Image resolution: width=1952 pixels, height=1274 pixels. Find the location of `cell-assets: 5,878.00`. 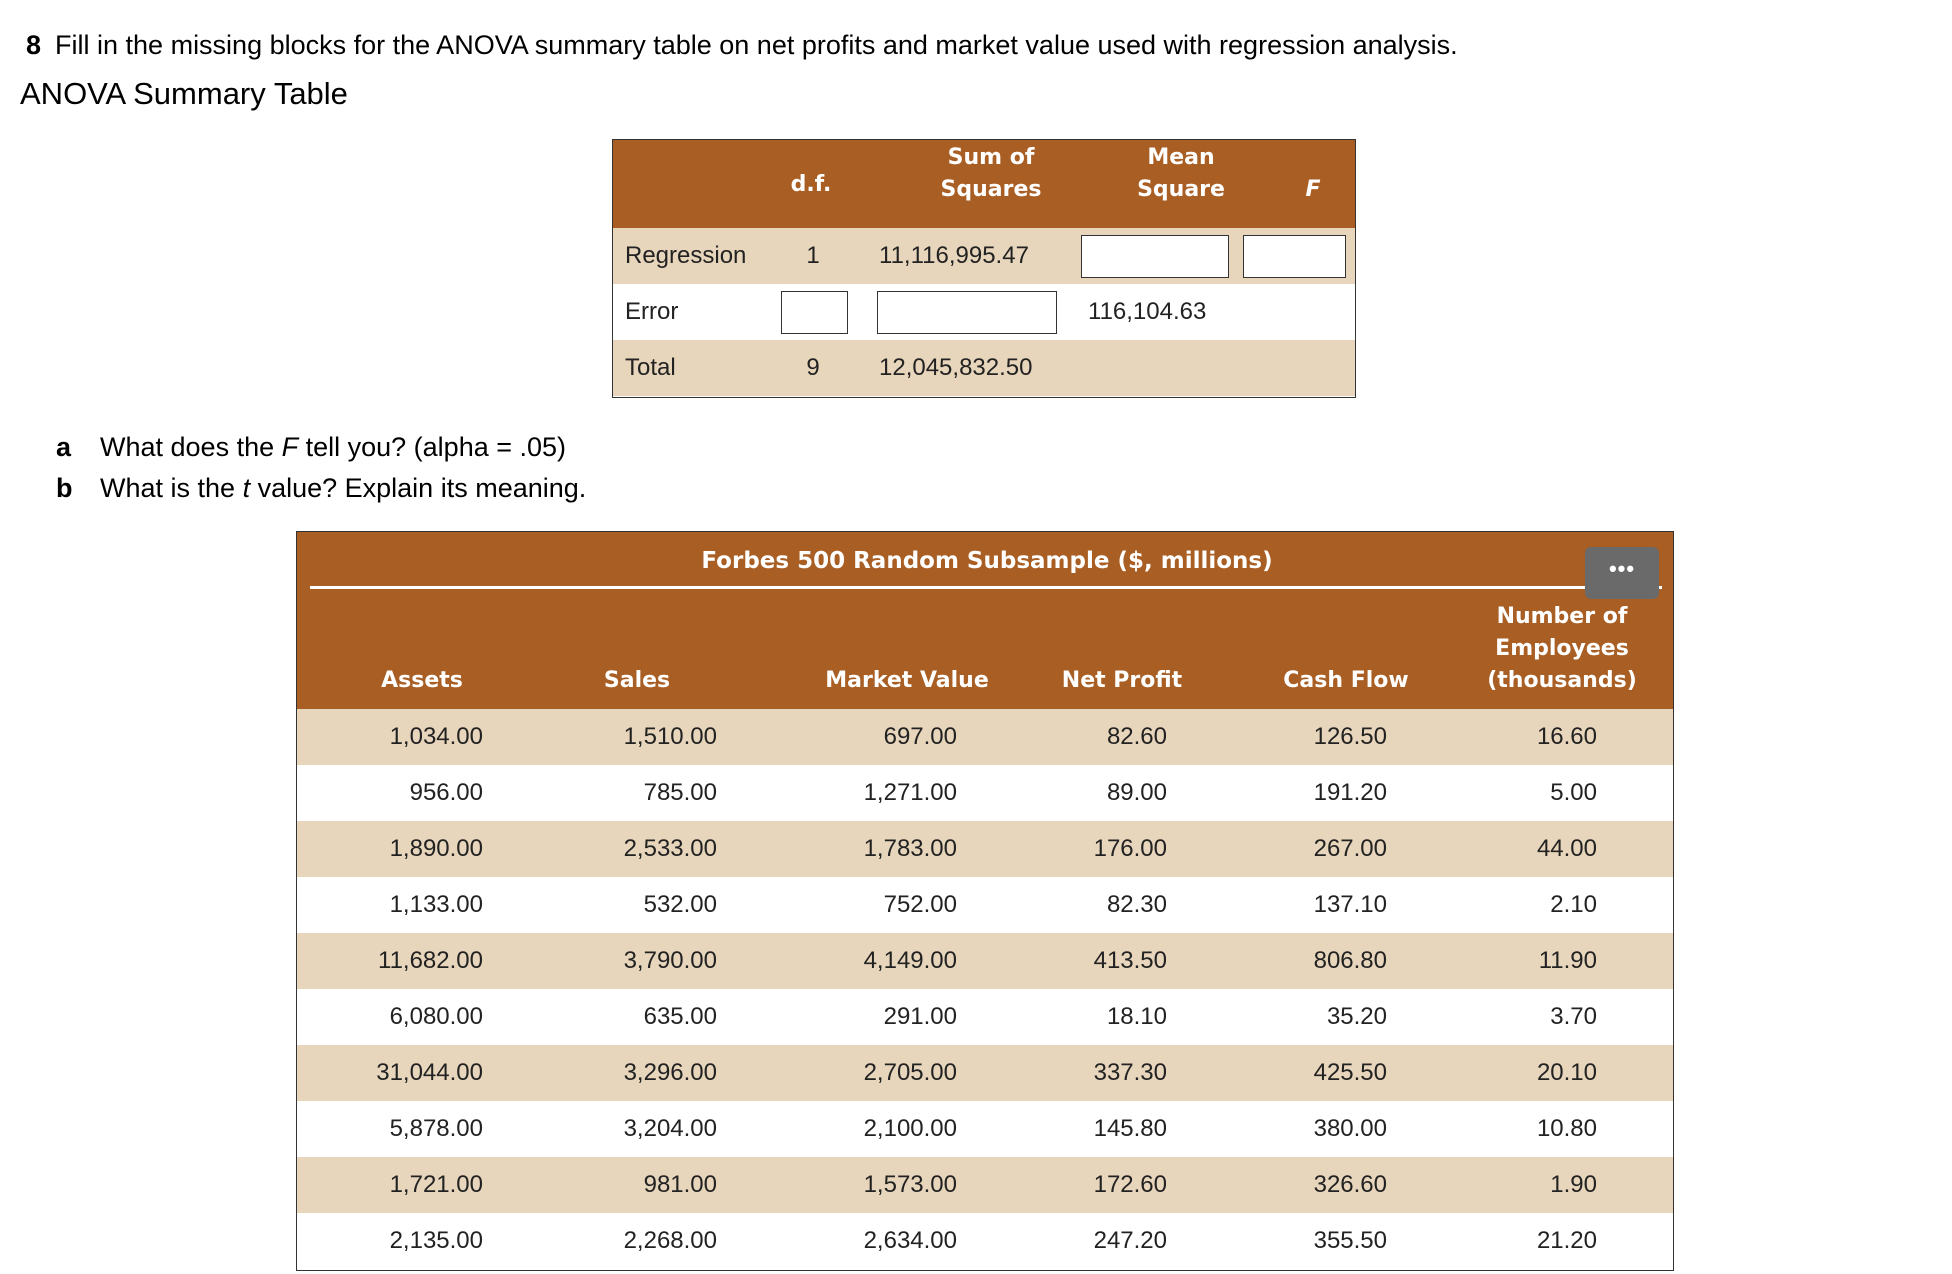

cell-assets: 5,878.00 is located at coordinates (436, 1128).